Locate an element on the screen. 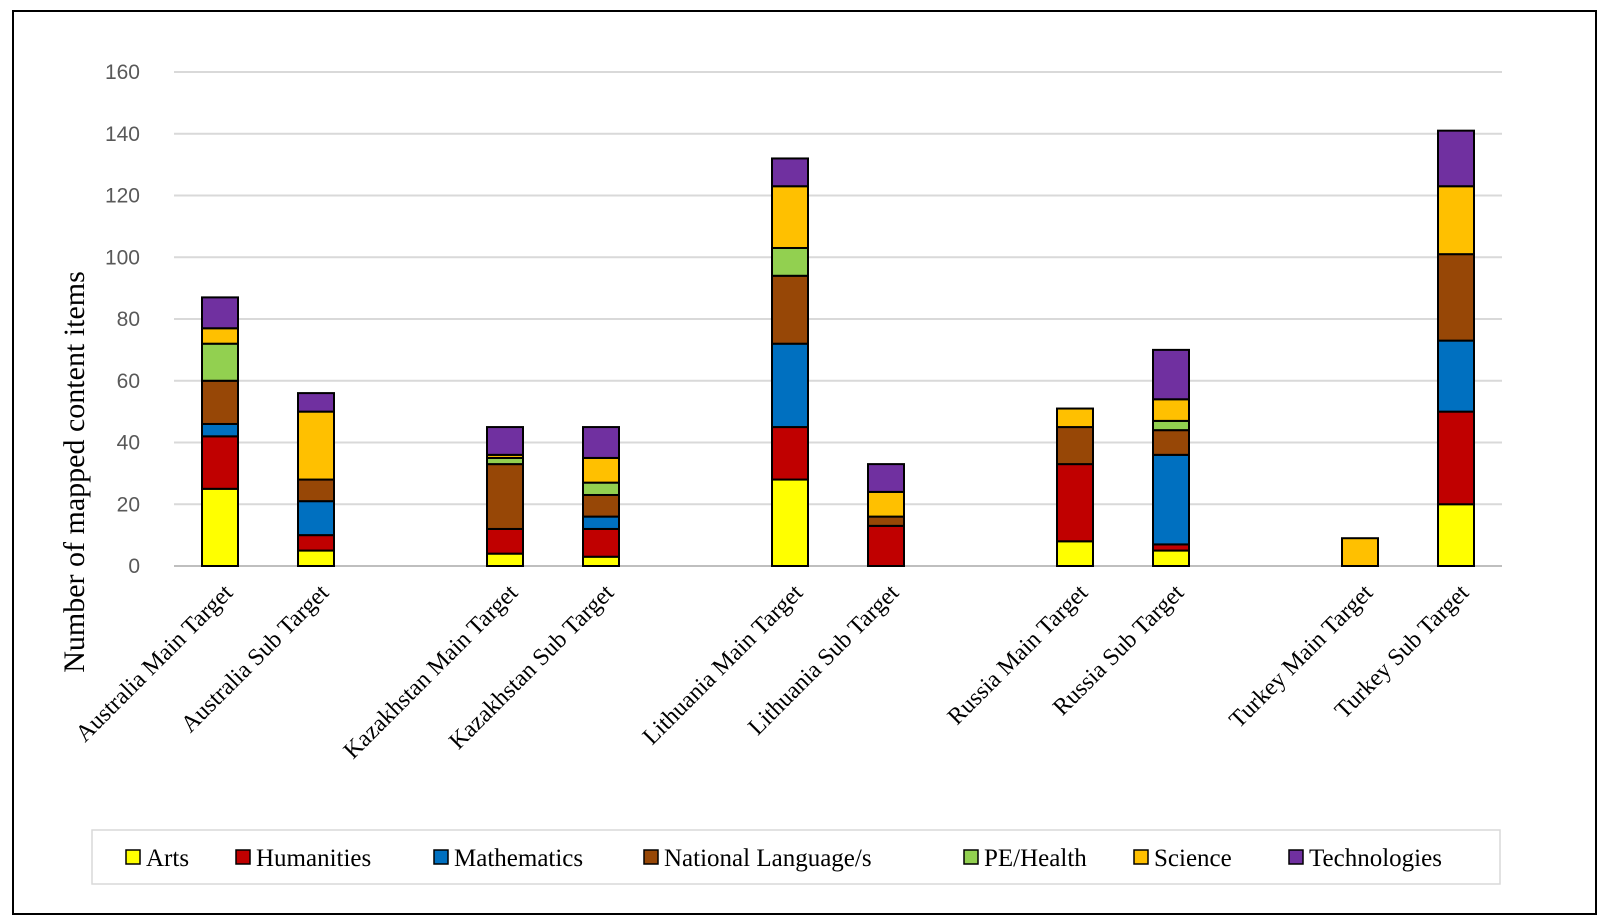 The height and width of the screenshot is (921, 1605). bar-segment-russia-sub-target-arts is located at coordinates (1171, 558).